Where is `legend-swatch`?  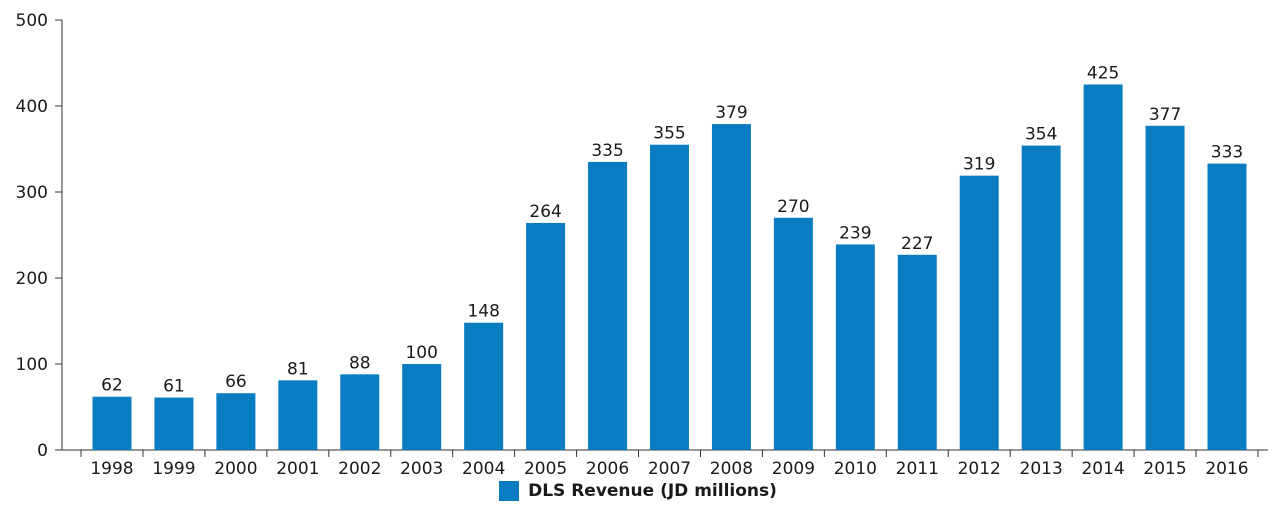 legend-swatch is located at coordinates (509, 491).